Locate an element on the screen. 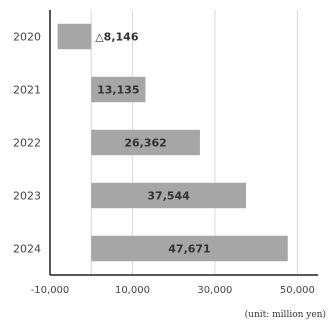 This screenshot has width=328, height=322. bar-2021 is located at coordinates (118, 89).